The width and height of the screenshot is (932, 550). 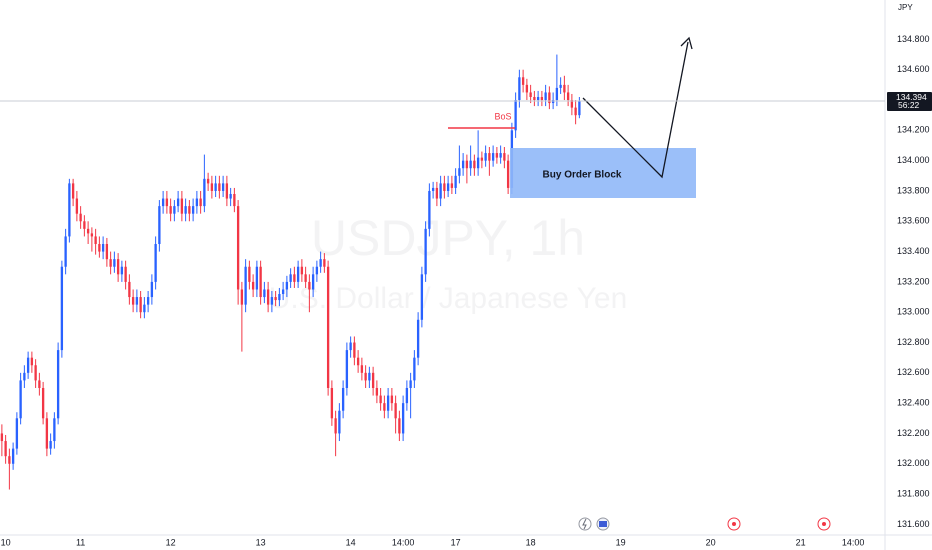 What do you see at coordinates (913, 251) in the screenshot?
I see `y-tick-label: 133.400` at bounding box center [913, 251].